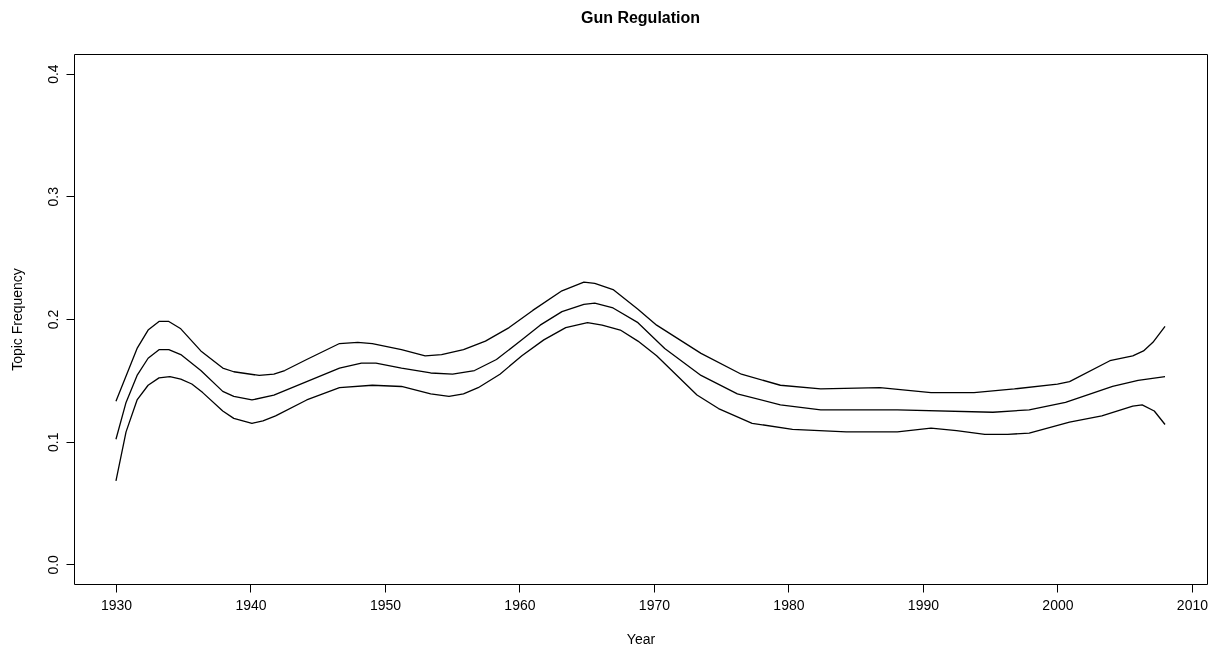 The width and height of the screenshot is (1219, 652). Describe the element at coordinates (251, 604) in the screenshot. I see `x-tick-label: 1940` at that location.